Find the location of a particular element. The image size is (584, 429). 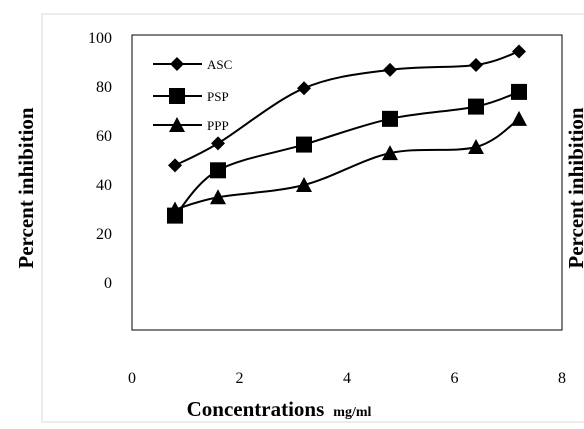

y-tick-label: 0 is located at coordinates (108, 283).